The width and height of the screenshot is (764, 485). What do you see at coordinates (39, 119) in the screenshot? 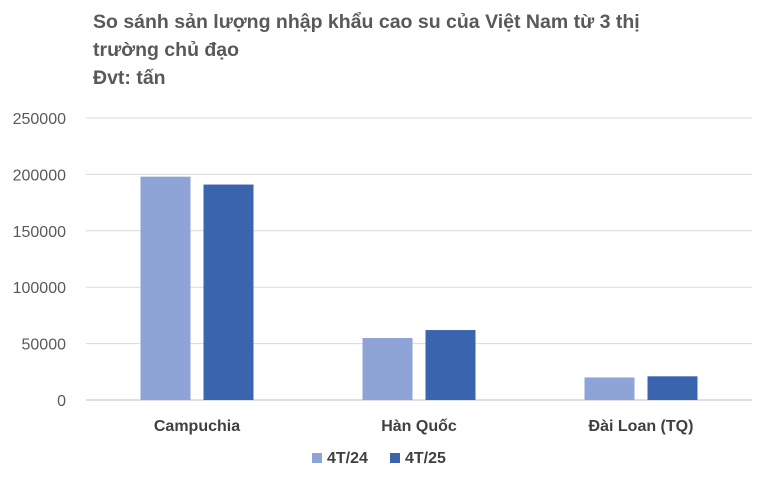
I see `y-tick-label: 250000` at bounding box center [39, 119].